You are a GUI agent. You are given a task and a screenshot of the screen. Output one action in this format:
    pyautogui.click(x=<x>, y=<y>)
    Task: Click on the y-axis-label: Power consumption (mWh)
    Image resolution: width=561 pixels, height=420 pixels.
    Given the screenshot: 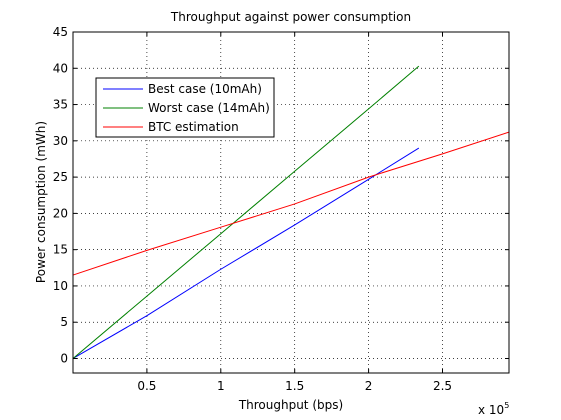 What is the action you would take?
    pyautogui.click(x=41, y=202)
    